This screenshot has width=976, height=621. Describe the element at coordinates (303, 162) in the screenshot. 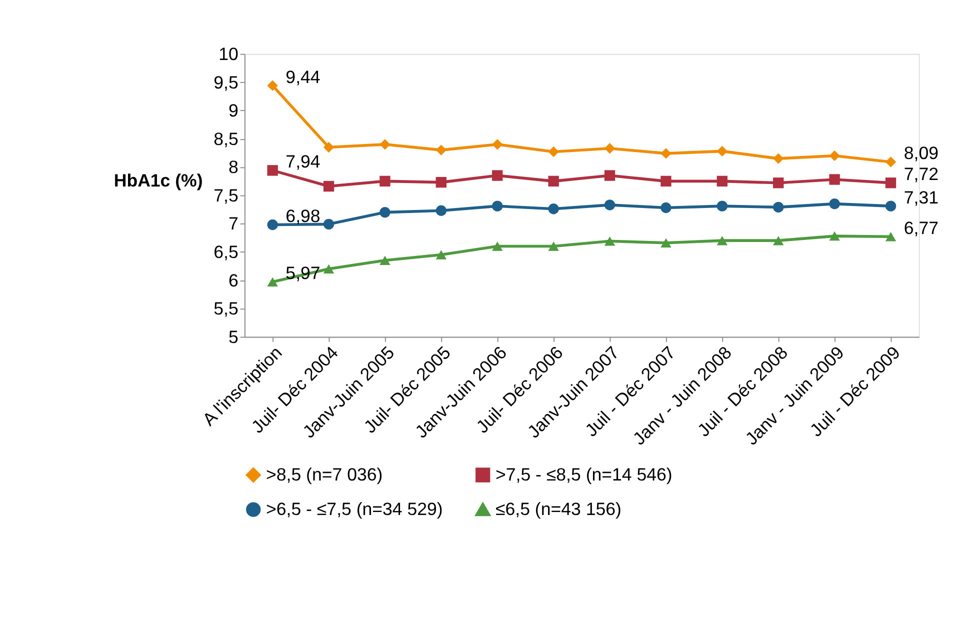

I see `data-label: 7,94` at that location.